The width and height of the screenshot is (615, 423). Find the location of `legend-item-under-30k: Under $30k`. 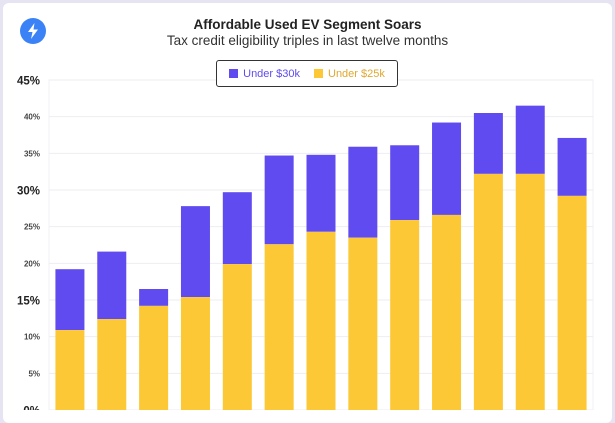

legend-item-under-30k: Under $30k is located at coordinates (264, 74).